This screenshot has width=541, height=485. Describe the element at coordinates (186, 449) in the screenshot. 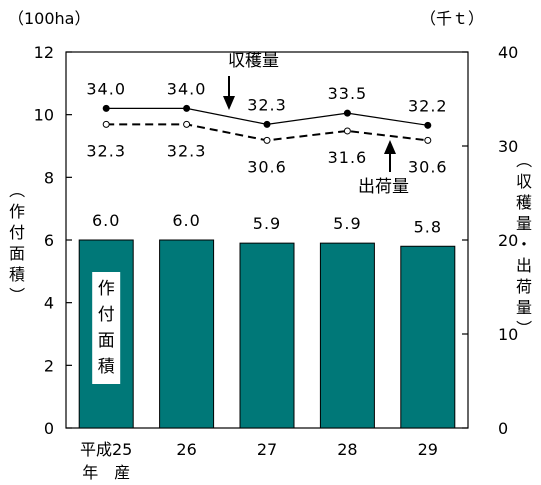

I see `category-label: 26` at that location.